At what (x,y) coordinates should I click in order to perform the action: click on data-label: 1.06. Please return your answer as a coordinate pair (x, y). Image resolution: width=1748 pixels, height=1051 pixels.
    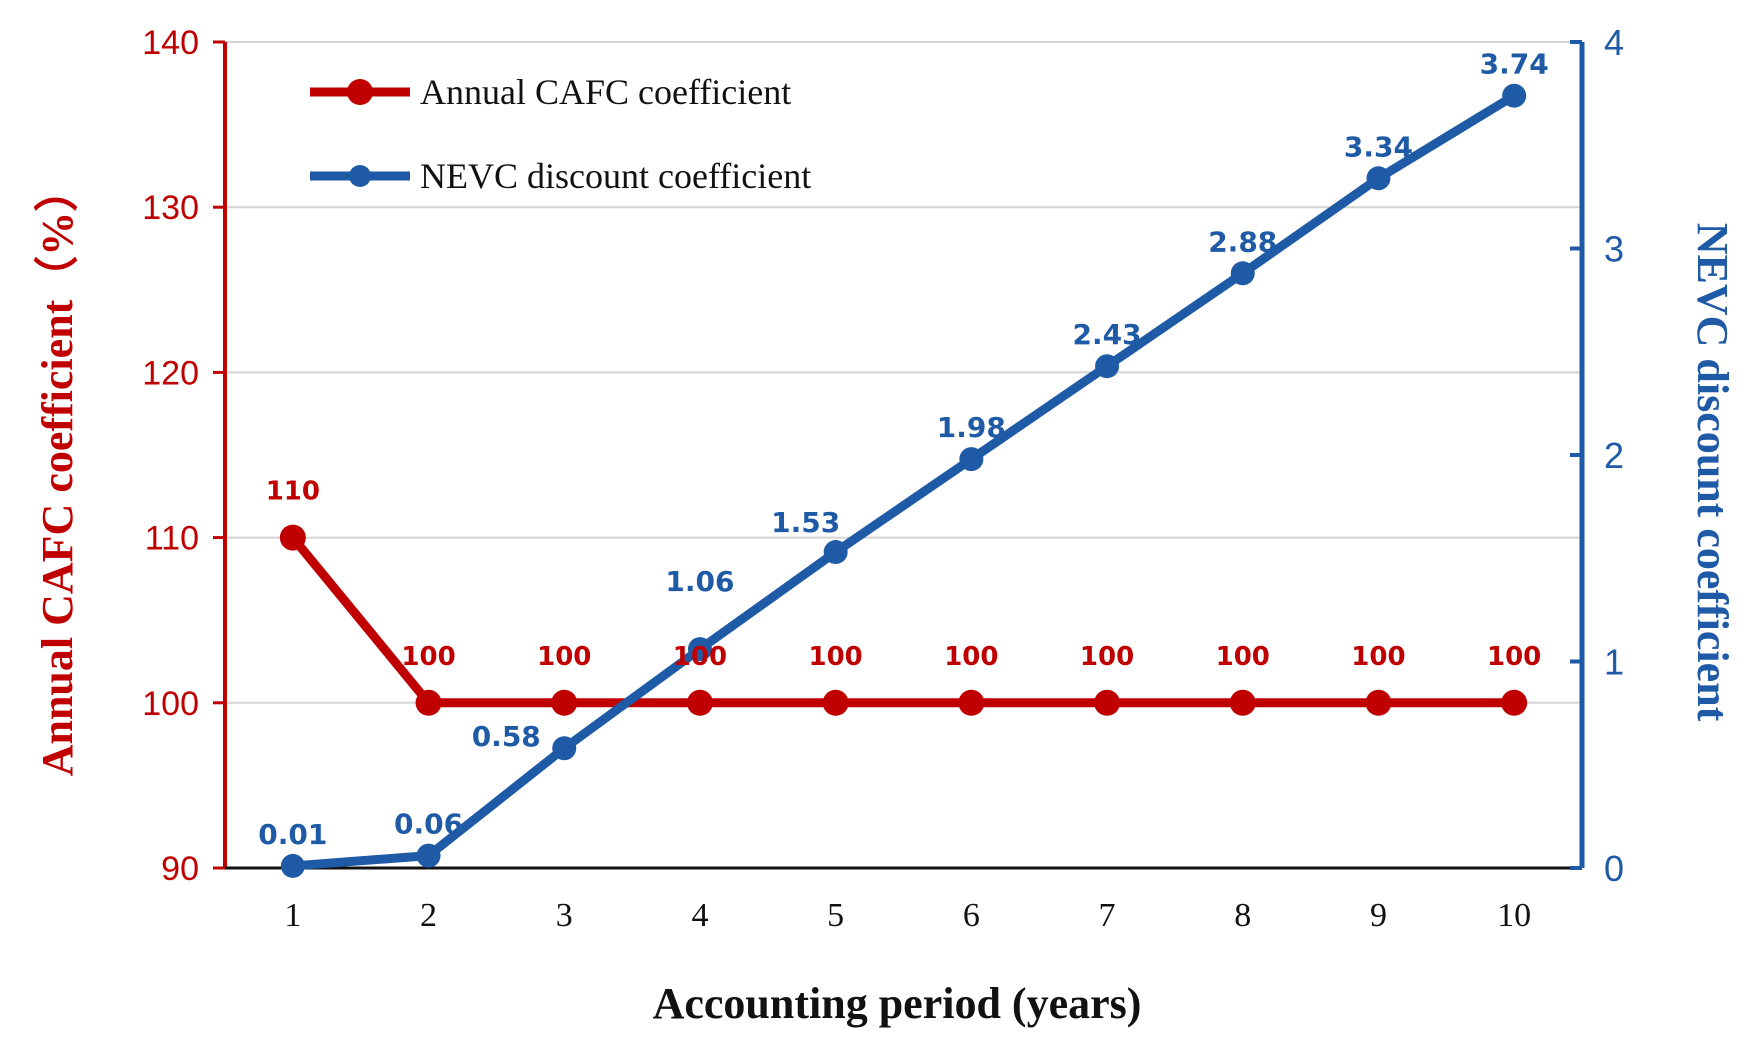
    Looking at the image, I should click on (699, 581).